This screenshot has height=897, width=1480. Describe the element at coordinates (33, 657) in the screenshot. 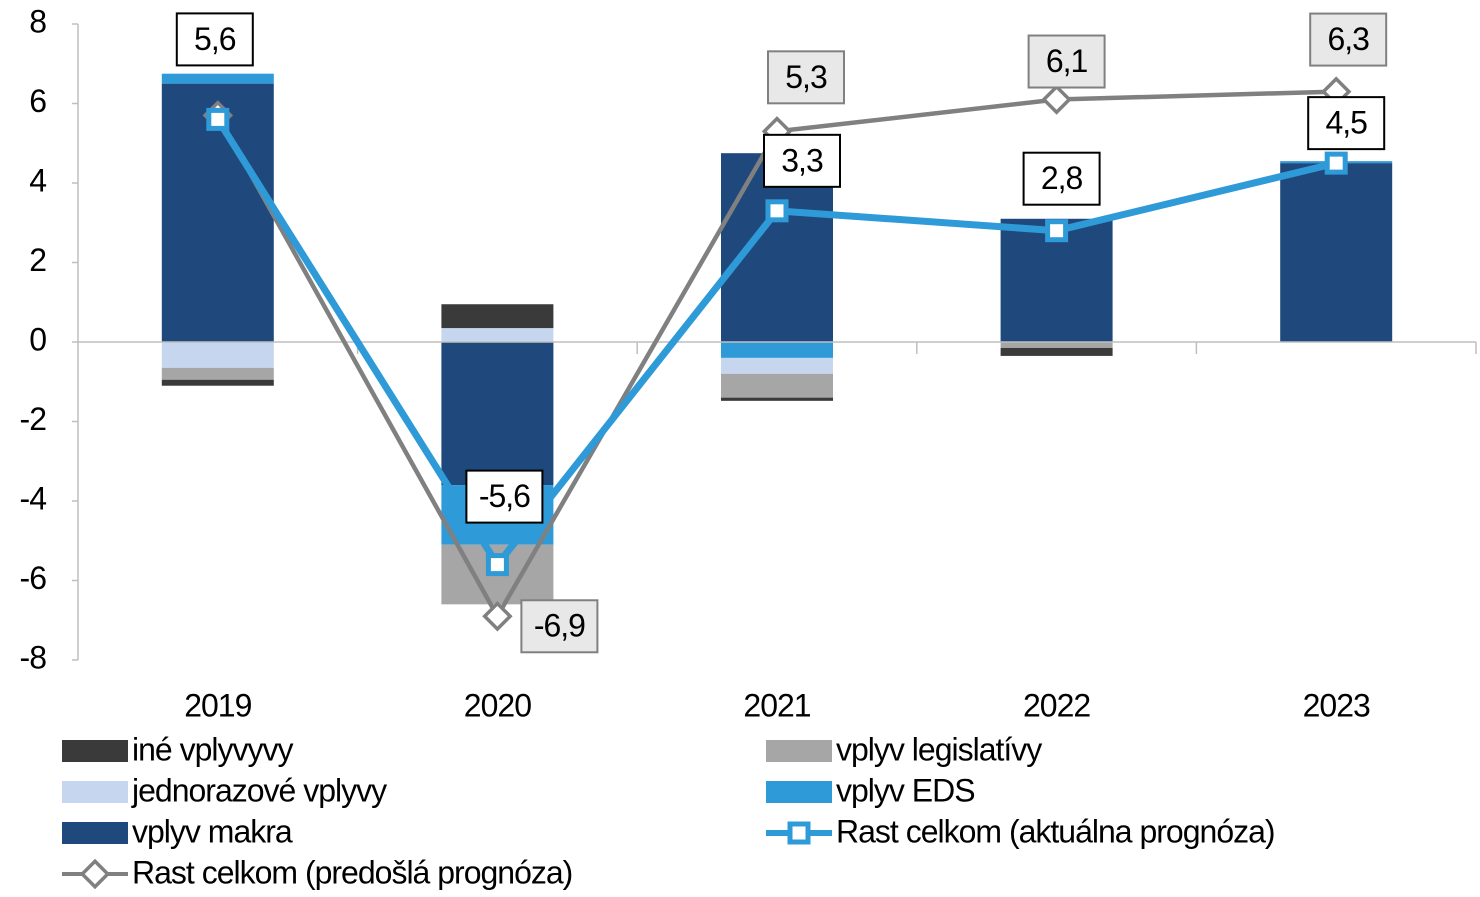

I see `y-tick-label: -8` at that location.